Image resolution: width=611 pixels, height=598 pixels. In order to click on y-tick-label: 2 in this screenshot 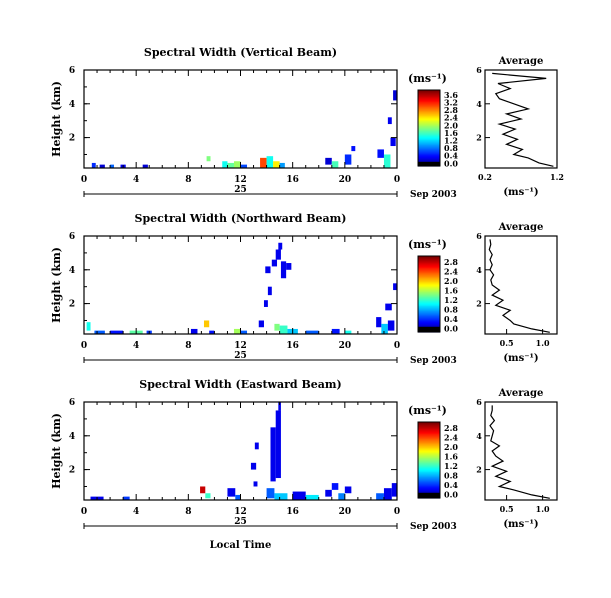, I will do `click(72, 471)`.